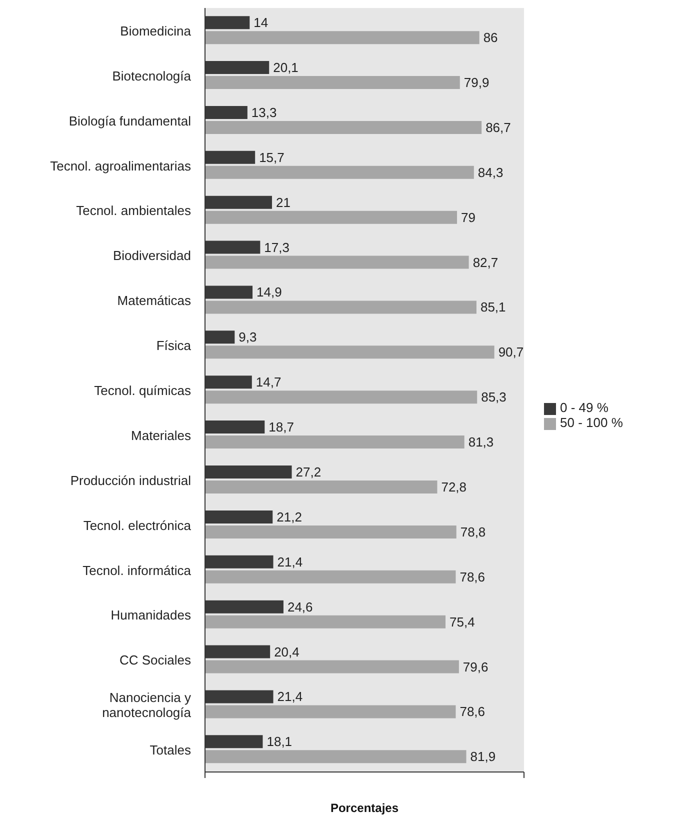 The width and height of the screenshot is (692, 822). I want to click on y-tick-label: Matemáticas, so click(154, 300).